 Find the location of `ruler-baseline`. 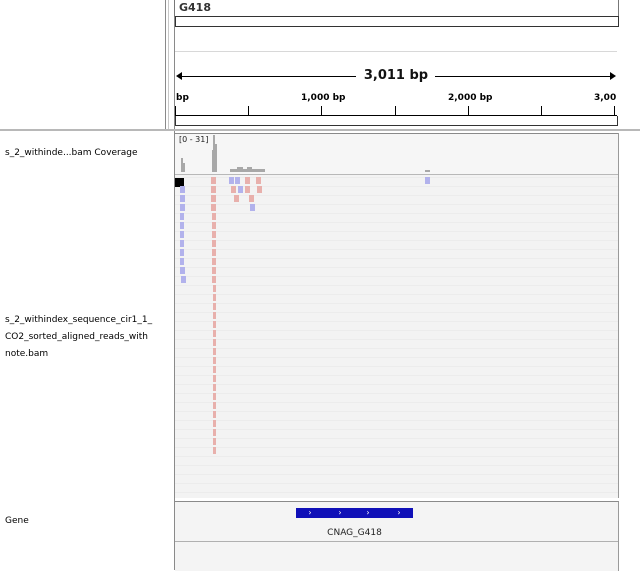

ruler-baseline is located at coordinates (396, 115).